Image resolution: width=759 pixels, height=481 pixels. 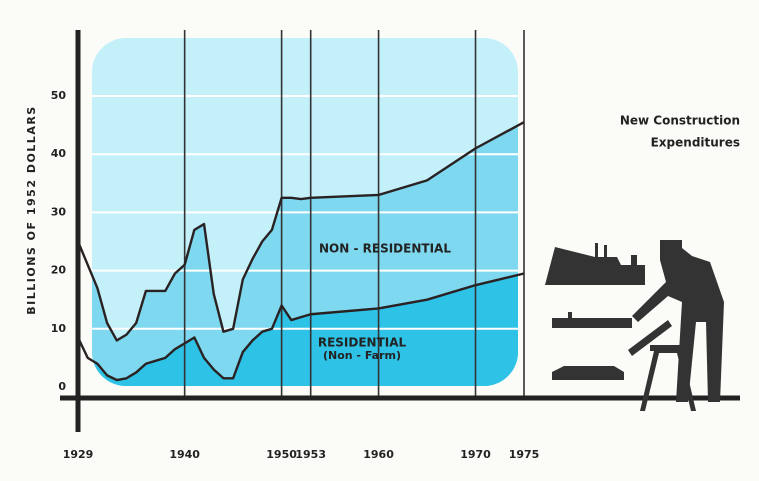 I want to click on y-tick-label: 40, so click(x=59, y=153).